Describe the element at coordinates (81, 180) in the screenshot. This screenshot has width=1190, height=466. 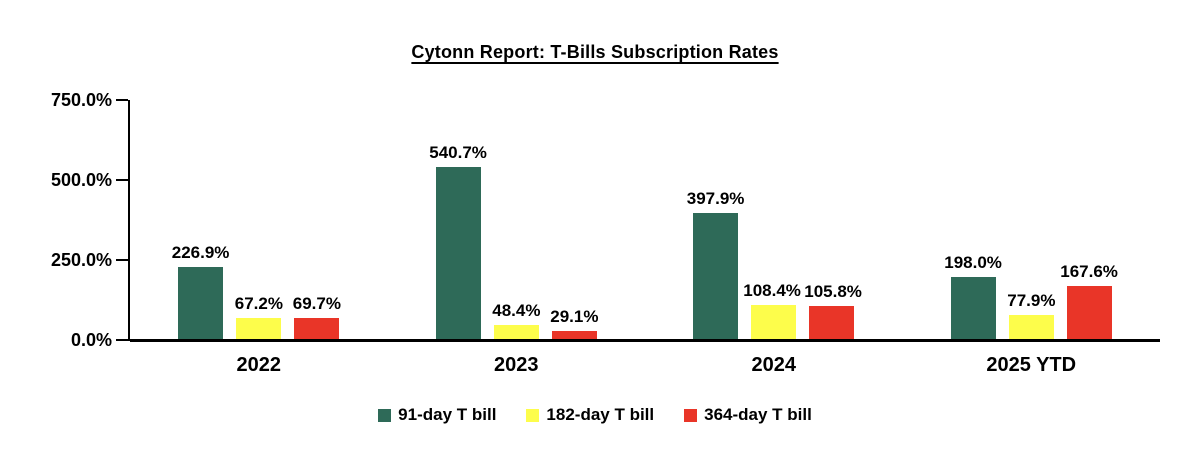
I see `y-tick-label: 500.0%` at that location.